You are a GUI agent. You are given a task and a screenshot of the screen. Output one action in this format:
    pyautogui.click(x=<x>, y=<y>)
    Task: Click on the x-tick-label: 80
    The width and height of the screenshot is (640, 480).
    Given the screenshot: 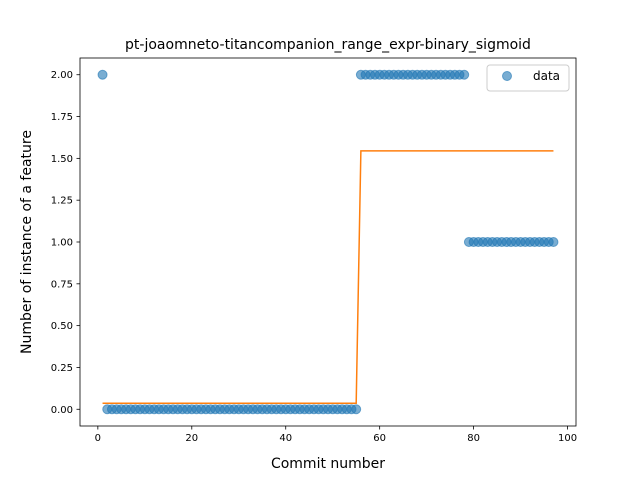 What is the action you would take?
    pyautogui.click(x=473, y=438)
    